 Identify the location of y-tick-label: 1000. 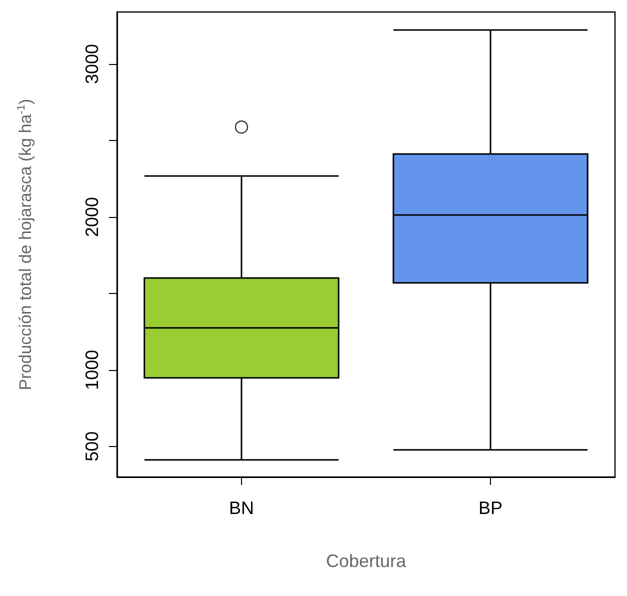
(92, 370).